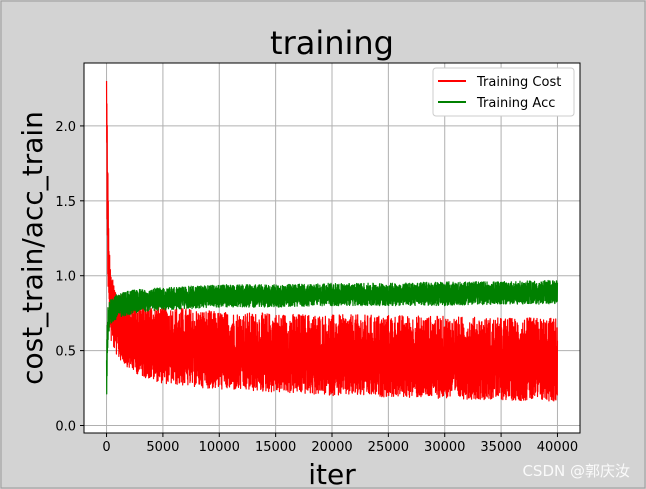 The height and width of the screenshot is (489, 646). What do you see at coordinates (32, 248) in the screenshot?
I see `y-axis-label: cost_train/acc_train` at bounding box center [32, 248].